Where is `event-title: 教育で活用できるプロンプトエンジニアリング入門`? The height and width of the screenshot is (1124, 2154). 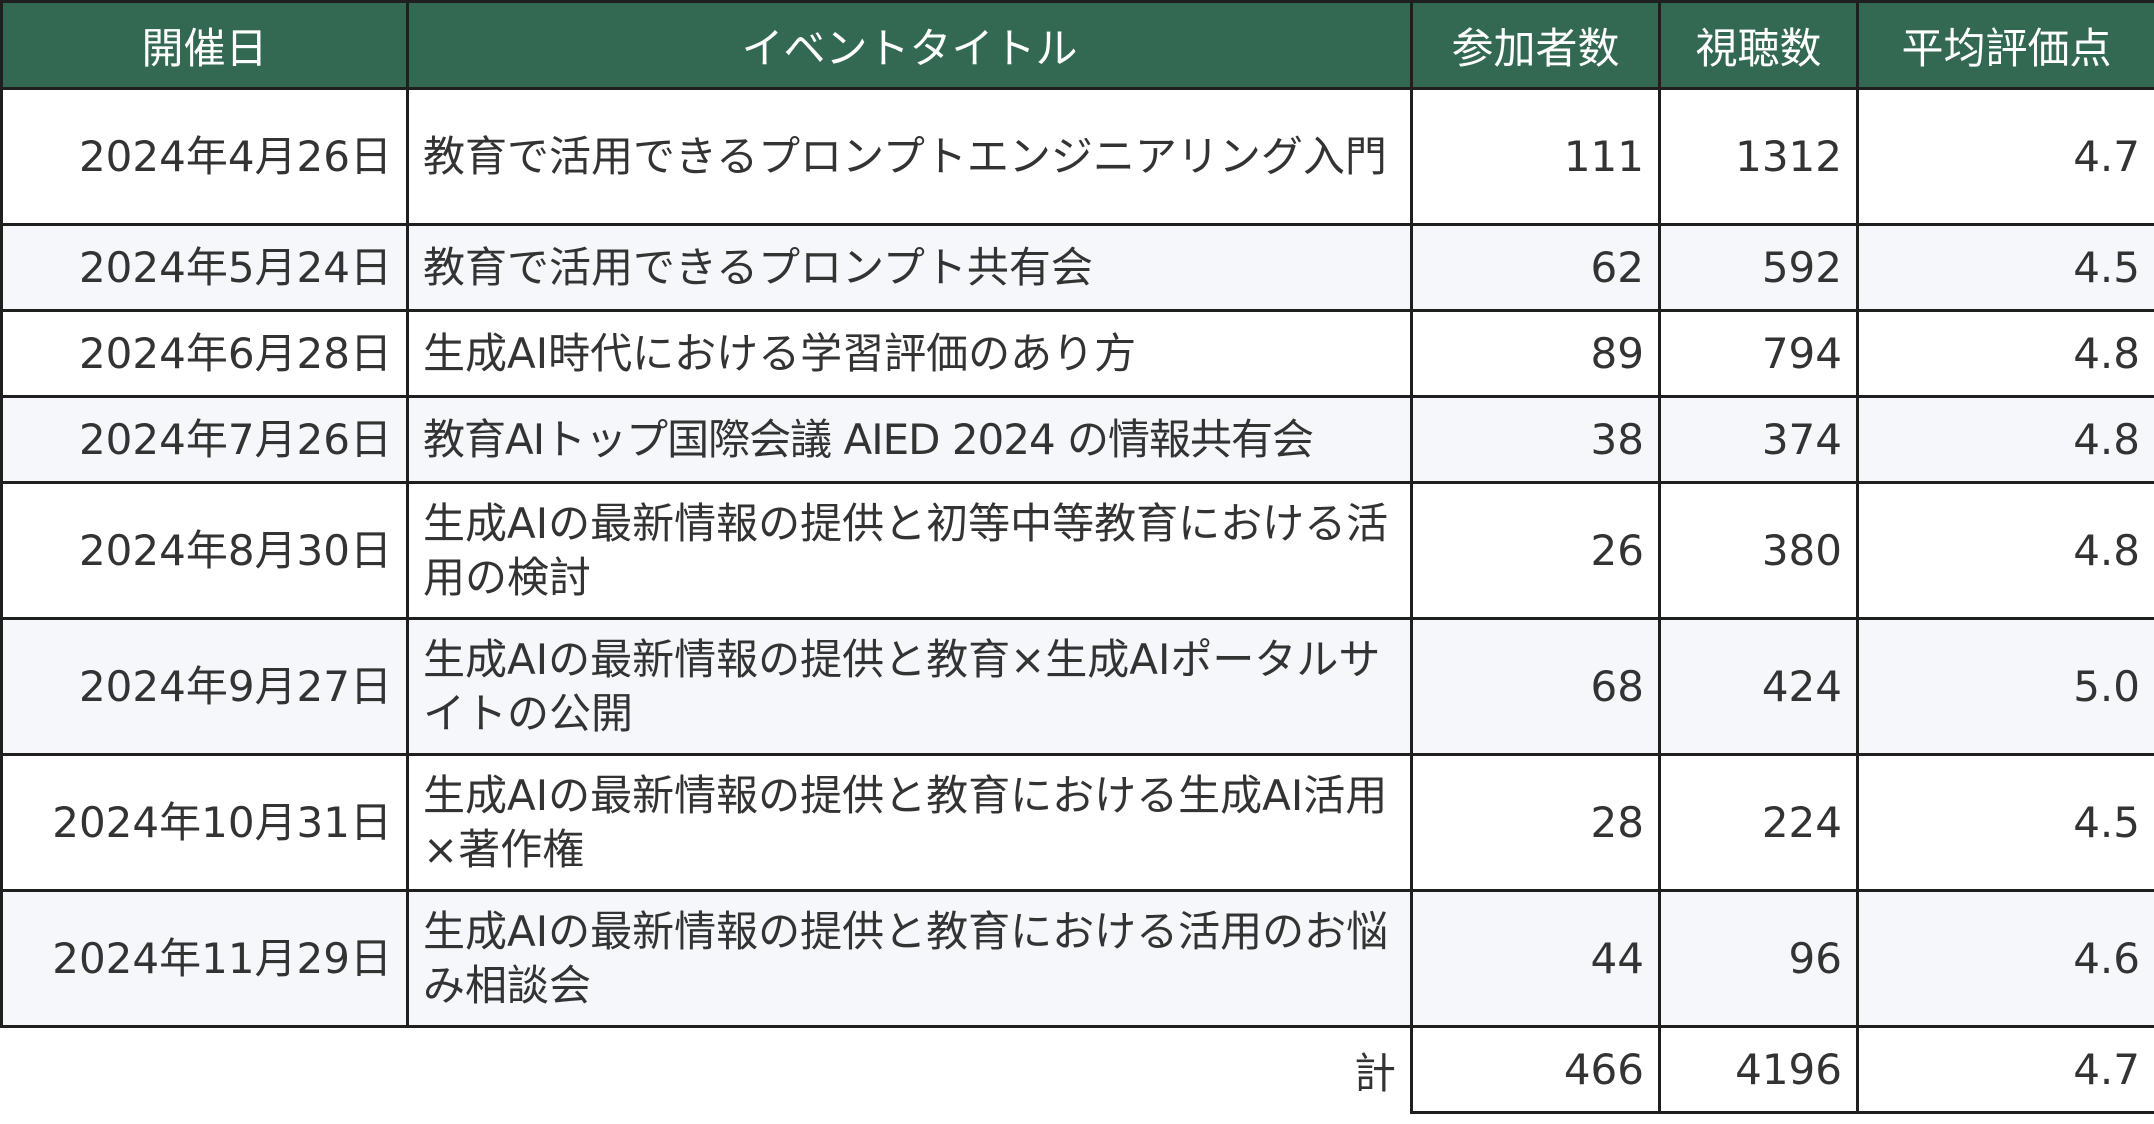 event-title: 教育で活用できるプロンプトエンジニアリング入門 is located at coordinates (909, 156).